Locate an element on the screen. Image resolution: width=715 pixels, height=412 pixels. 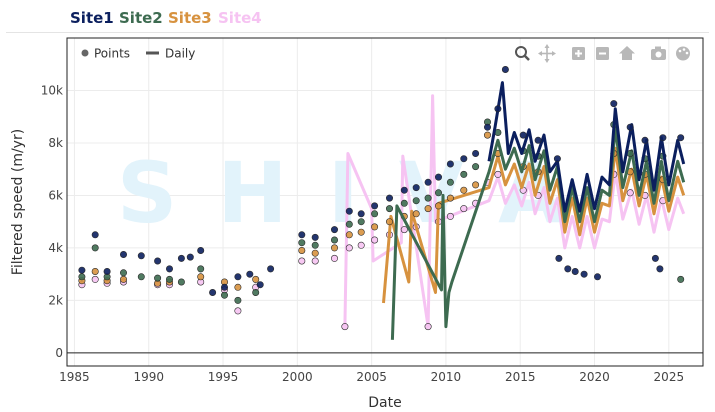
y-tick-label: 4k is located at coordinates (55, 248).